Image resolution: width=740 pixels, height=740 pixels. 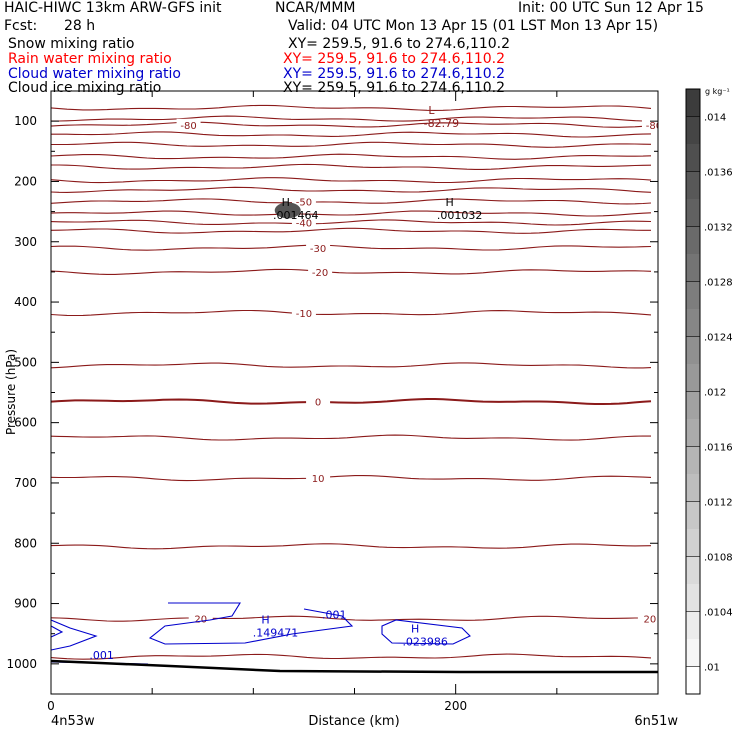 What do you see at coordinates (354, 666) in the screenshot?
I see `terrain-line` at bounding box center [354, 666].